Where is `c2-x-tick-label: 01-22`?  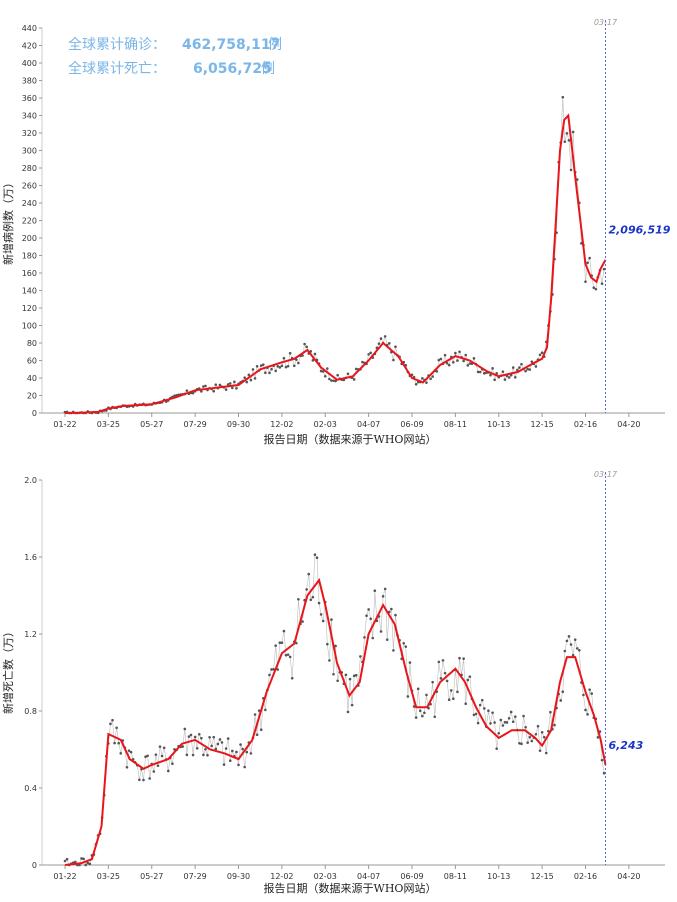 c2-x-tick-label: 01-22 is located at coordinates (64, 876).